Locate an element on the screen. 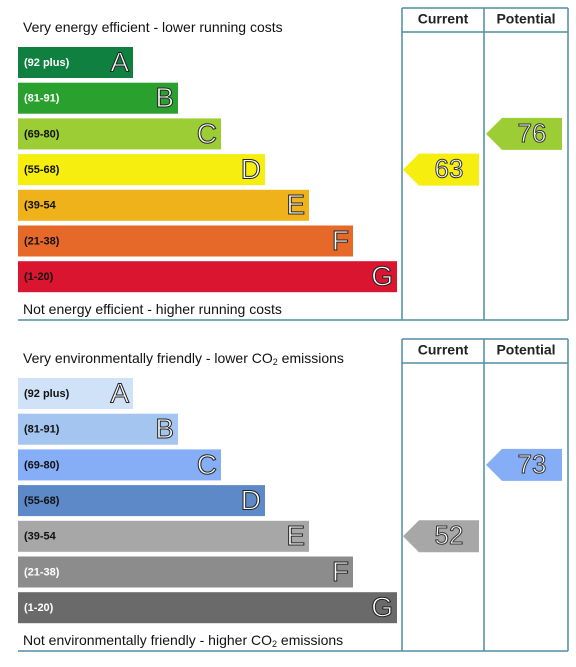 This screenshot has width=576, height=667. rating-value: 63 is located at coordinates (449, 168).